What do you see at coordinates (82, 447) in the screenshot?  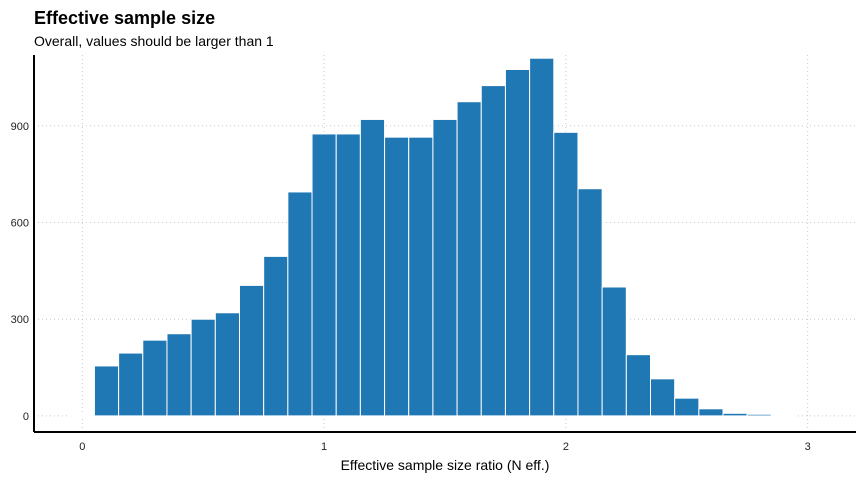 I see `x-tick-label: 0` at bounding box center [82, 447].